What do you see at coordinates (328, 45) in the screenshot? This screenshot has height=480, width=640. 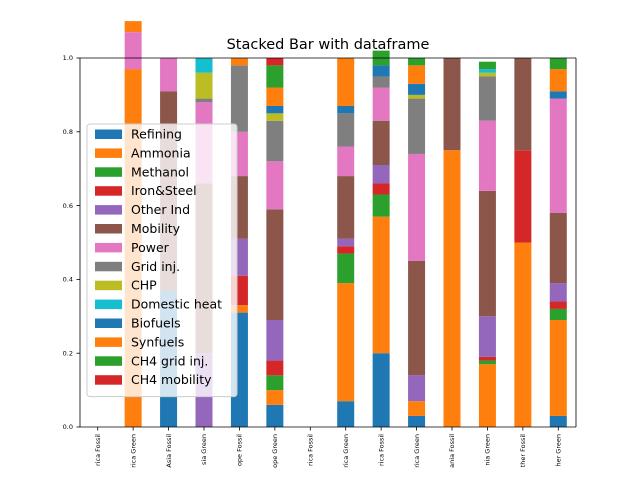 I see `chart-title: Stacked Bar with dataframe` at bounding box center [328, 45].